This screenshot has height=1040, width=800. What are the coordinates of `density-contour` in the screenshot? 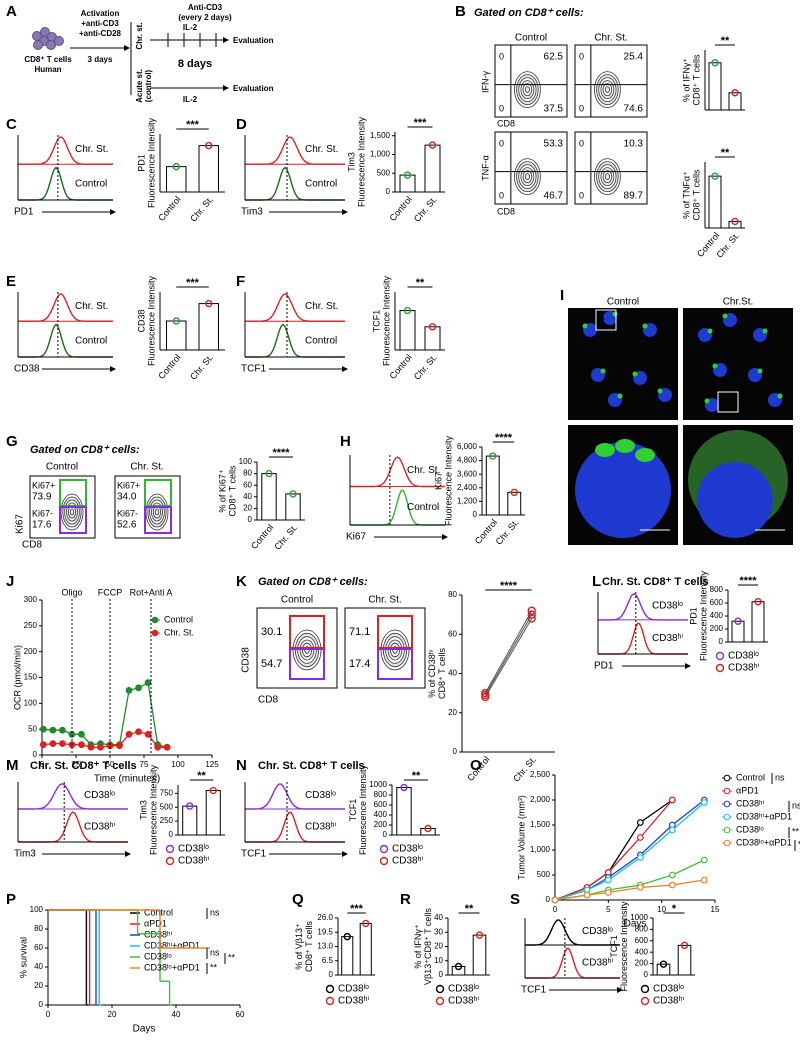 It's located at (607, 90).